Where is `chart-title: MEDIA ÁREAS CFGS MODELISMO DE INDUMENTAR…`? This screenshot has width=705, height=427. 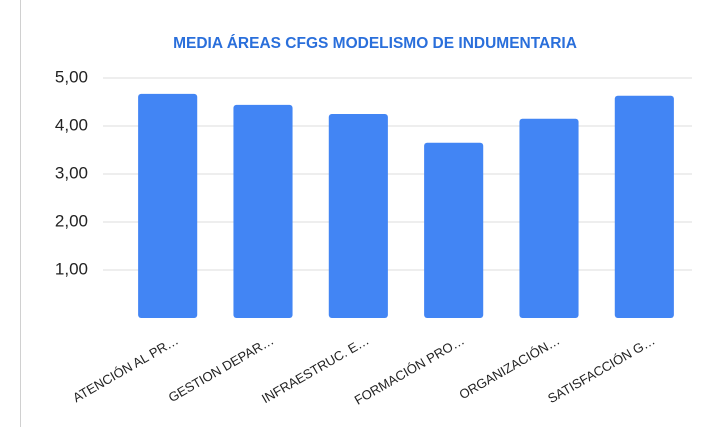
chart-title: MEDIA ÁREAS CFGS MODELISMO DE INDUMENTAR… is located at coordinates (375, 43).